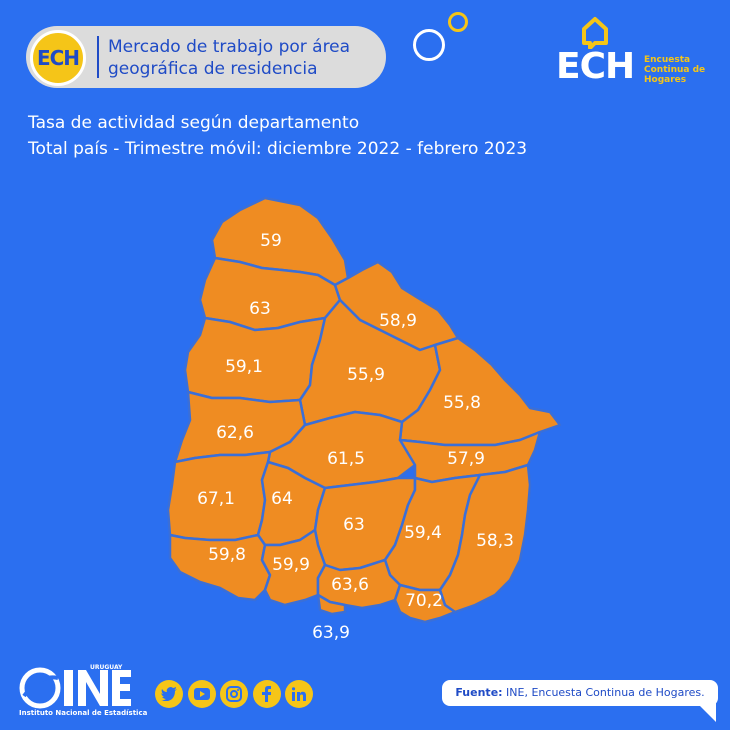 The image size is (730, 730). Describe the element at coordinates (667, 60) in the screenshot. I see `logo-subtitle-line1: Encuesta` at that location.